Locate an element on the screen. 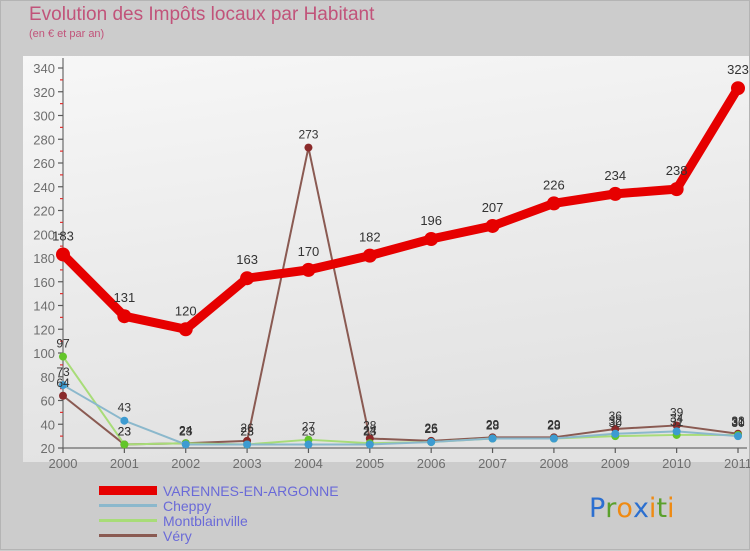 The width and height of the screenshot is (750, 551). y-tick-label: 280 is located at coordinates (44, 139).